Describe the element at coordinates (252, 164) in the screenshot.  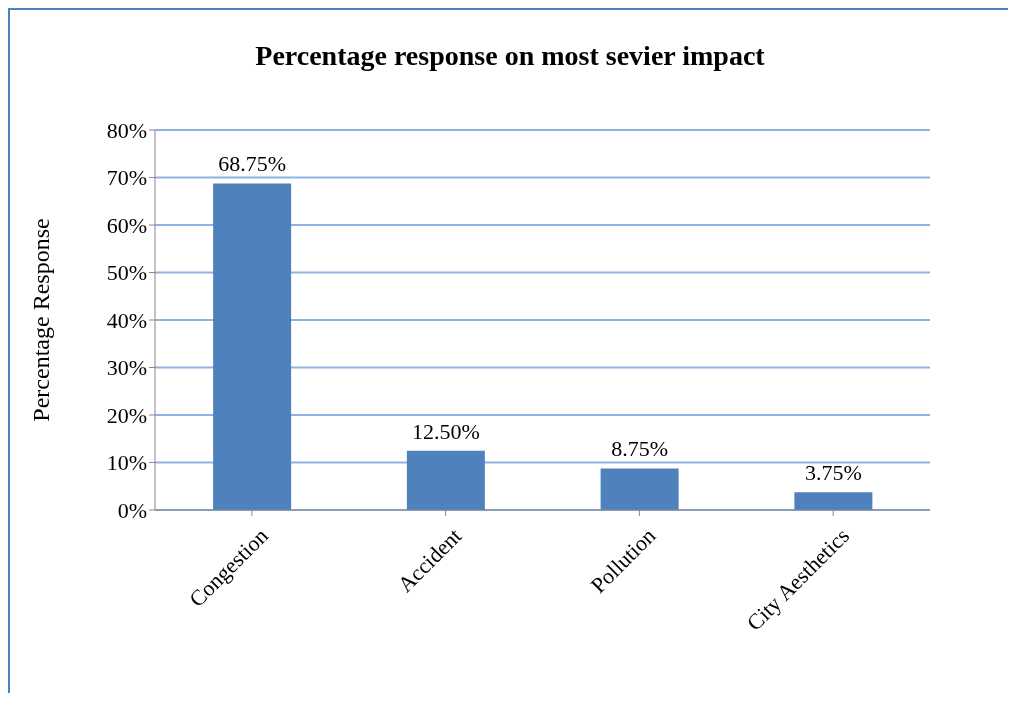
I see `data-label: 68.75%` at that location.